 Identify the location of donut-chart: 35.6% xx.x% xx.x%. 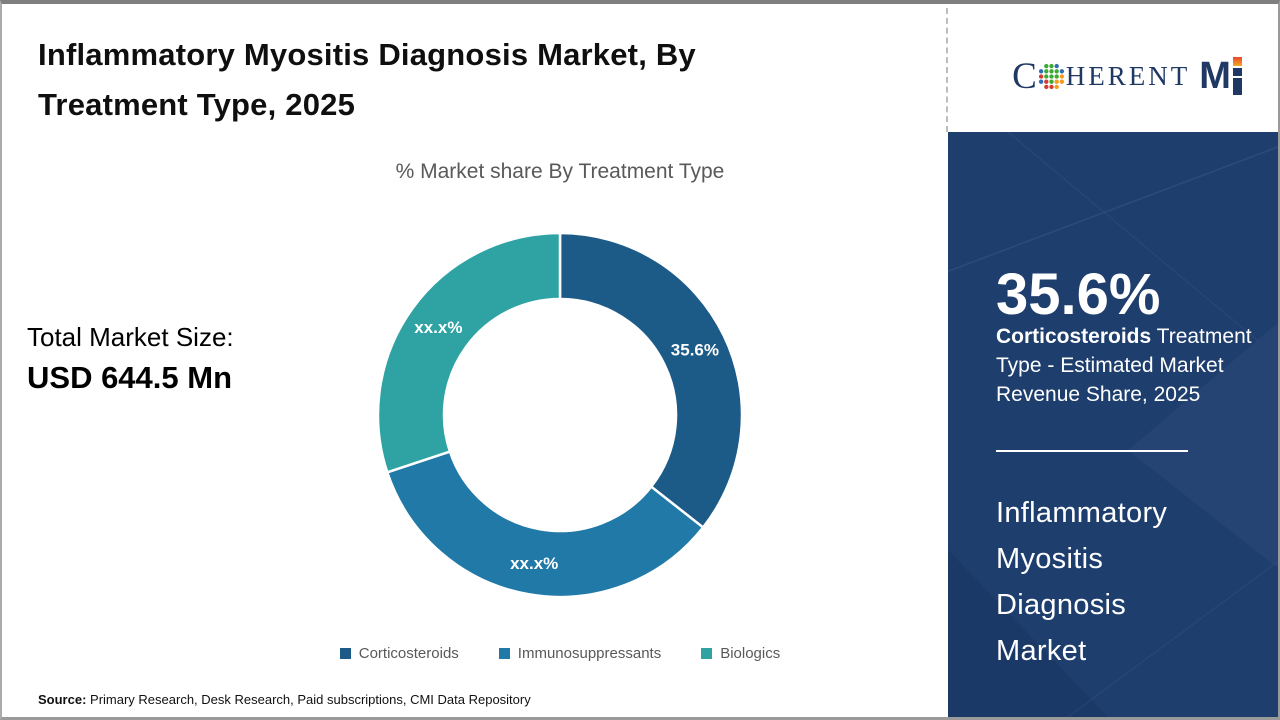
(560, 415).